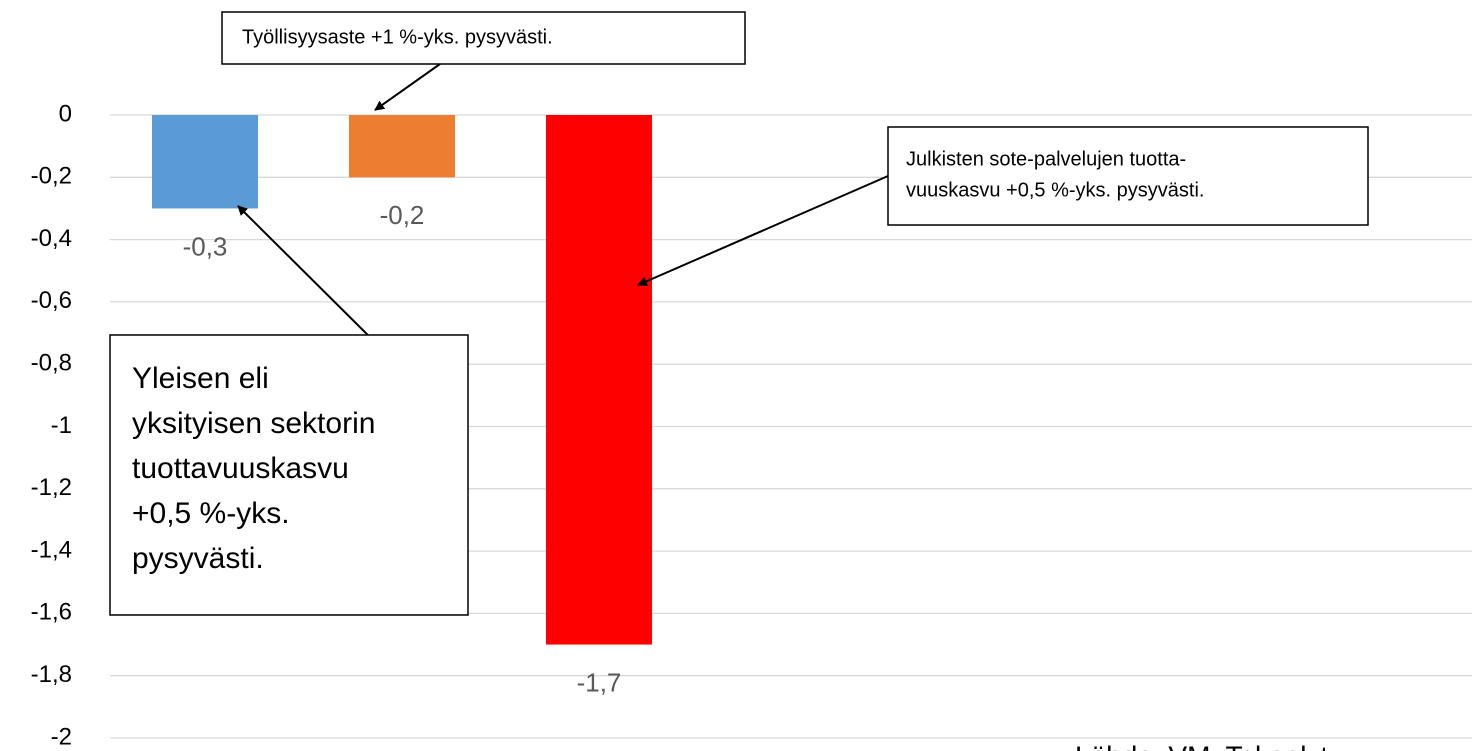 The height and width of the screenshot is (751, 1472). I want to click on annotation-text: vuuskasvu +0,5 %-yks. pysyvästi., so click(1055, 190).